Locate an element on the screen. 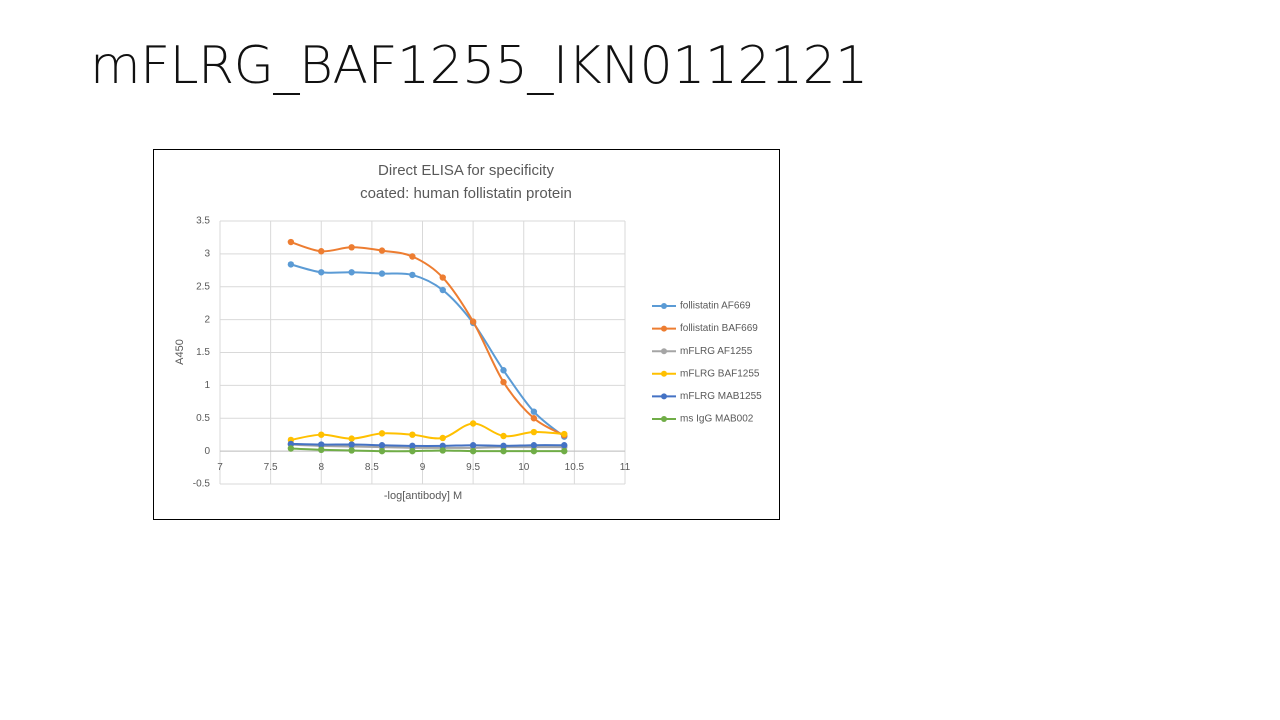 Image resolution: width=1280 pixels, height=720 pixels. chart-subtitle: coated: human follistatin protein is located at coordinates (466, 193).